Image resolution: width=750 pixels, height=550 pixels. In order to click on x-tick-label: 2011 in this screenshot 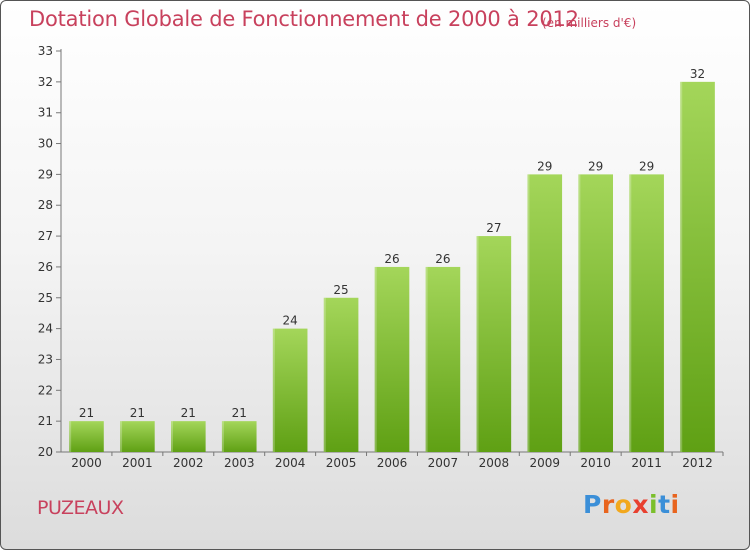, I will do `click(646, 463)`.